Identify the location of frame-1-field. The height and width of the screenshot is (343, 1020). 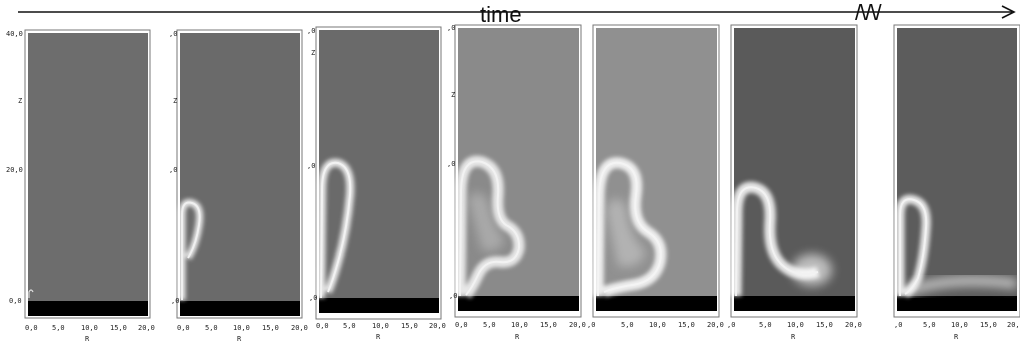
(88, 167).